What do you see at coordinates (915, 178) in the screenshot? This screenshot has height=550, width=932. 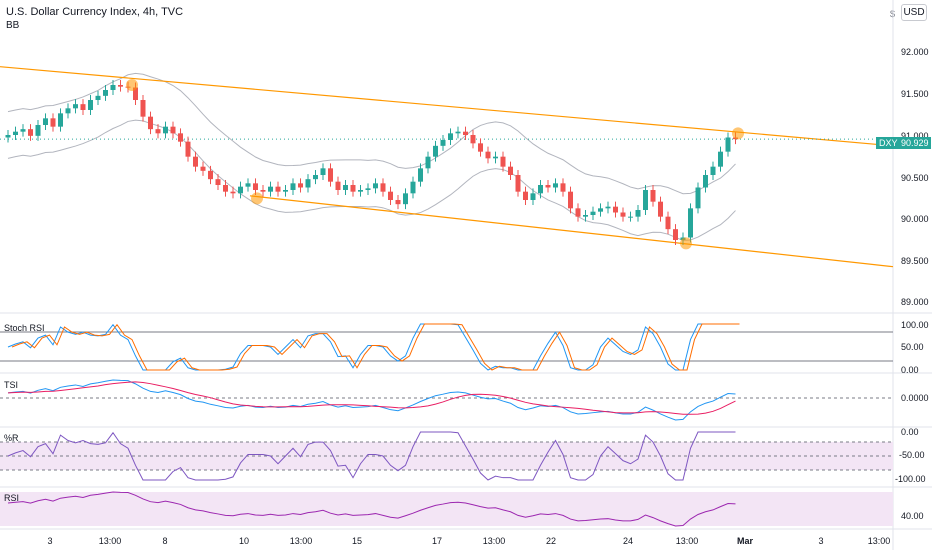 I see `price-label: 90.500` at bounding box center [915, 178].